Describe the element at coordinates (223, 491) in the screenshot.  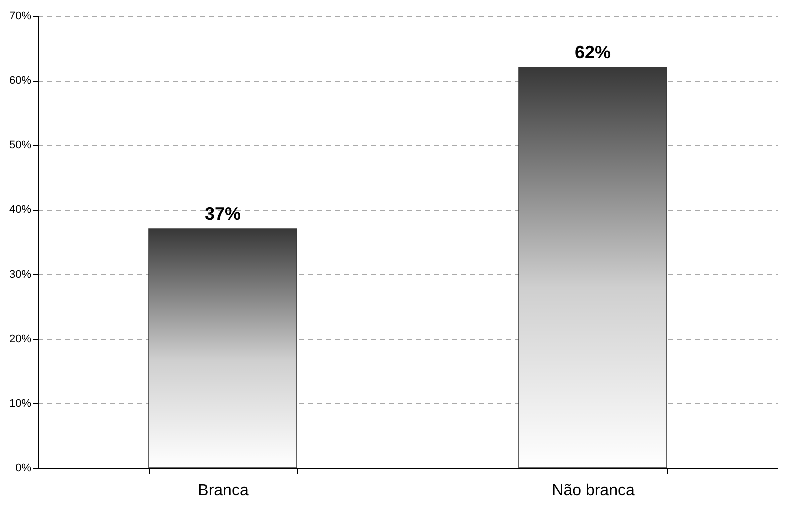
I see `x-tick-label: Branca` at that location.